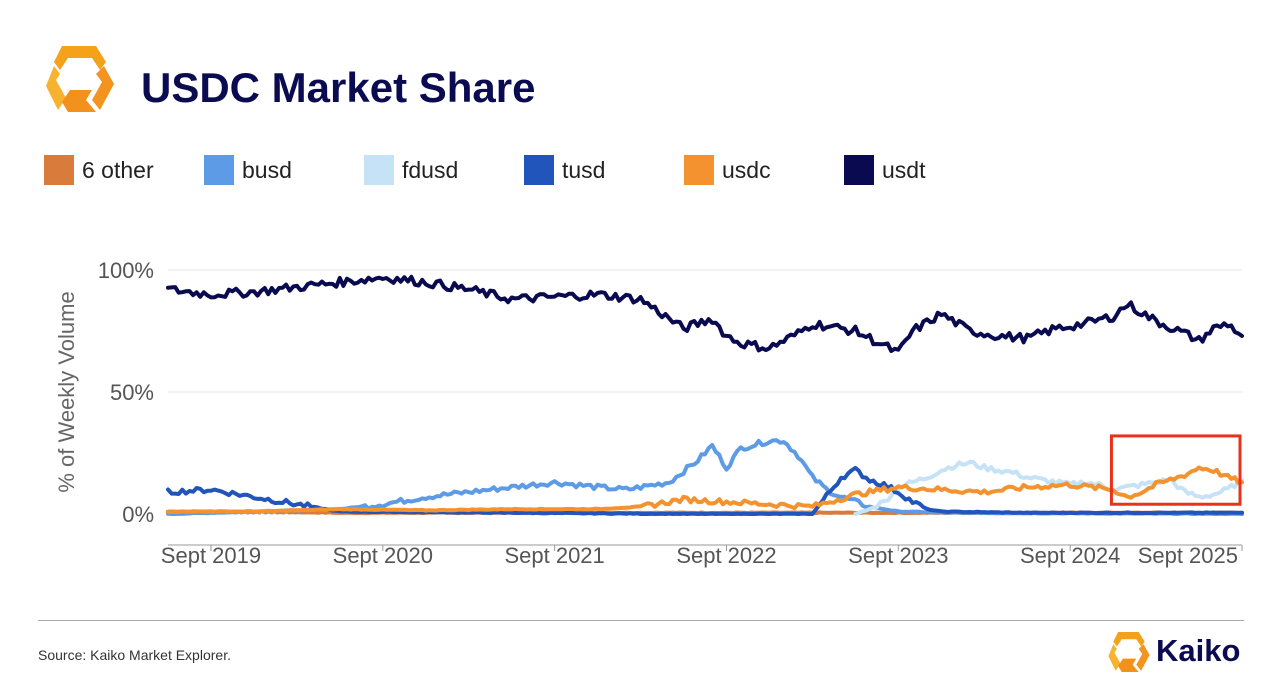 This screenshot has width=1282, height=698. What do you see at coordinates (138, 514) in the screenshot?
I see `y-tick-label: 0%` at bounding box center [138, 514].